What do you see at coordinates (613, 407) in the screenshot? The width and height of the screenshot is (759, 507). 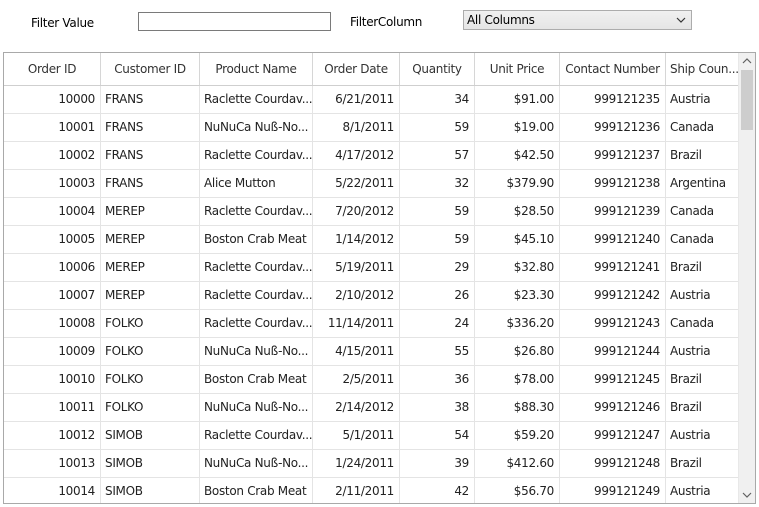 I see `cell-contact-number: 999121246` at bounding box center [613, 407].